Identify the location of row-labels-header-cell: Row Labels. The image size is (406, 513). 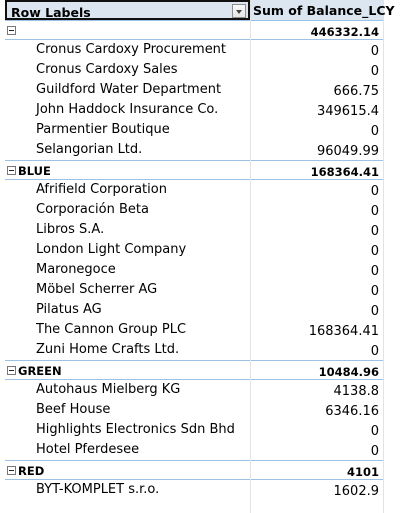
(127, 10).